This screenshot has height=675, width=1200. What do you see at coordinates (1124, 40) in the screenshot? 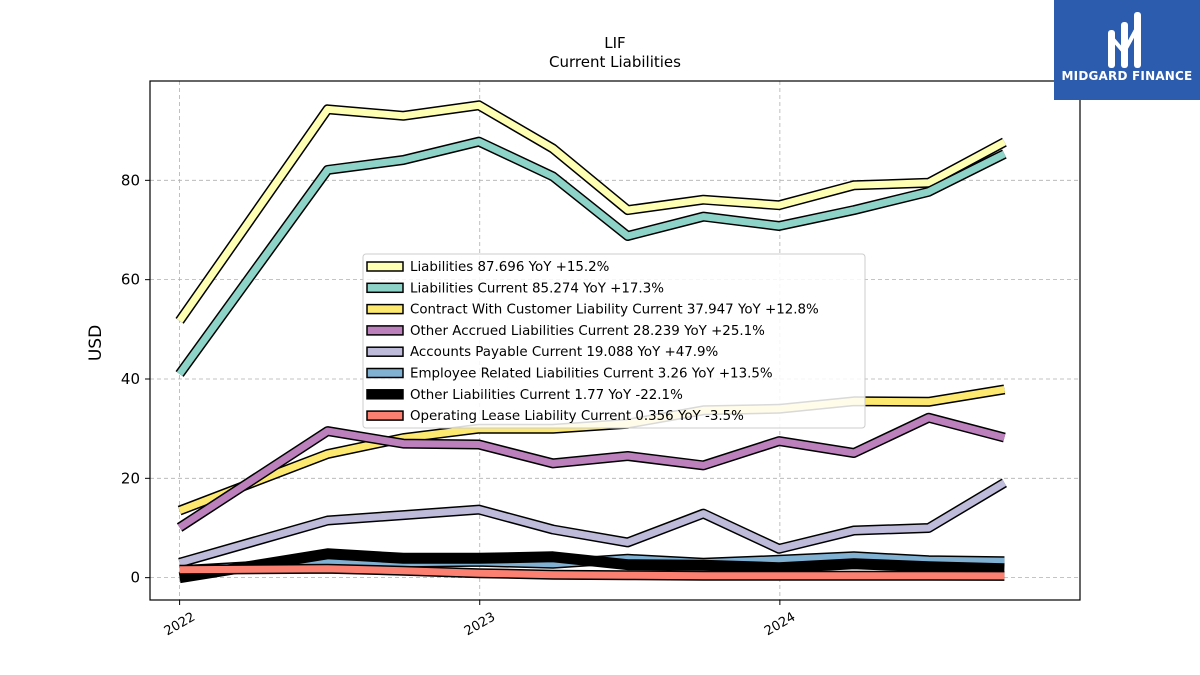
I see `logo-mark-icon` at bounding box center [1124, 40].